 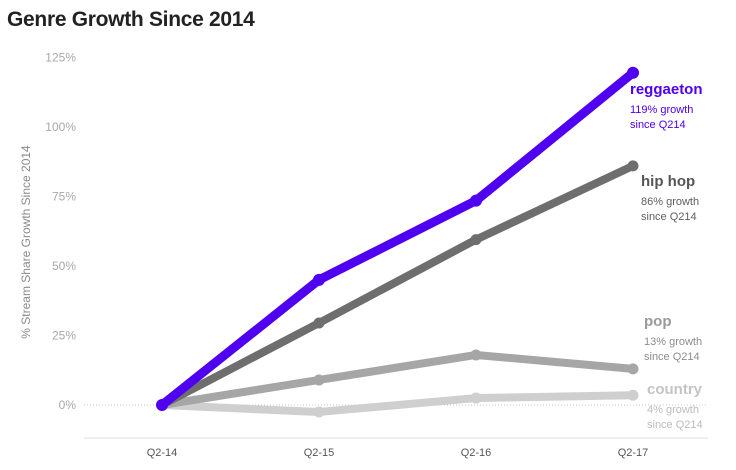 I want to click on y-axis-label-group: % Stream Share Growth Since 2014, so click(x=26, y=242).